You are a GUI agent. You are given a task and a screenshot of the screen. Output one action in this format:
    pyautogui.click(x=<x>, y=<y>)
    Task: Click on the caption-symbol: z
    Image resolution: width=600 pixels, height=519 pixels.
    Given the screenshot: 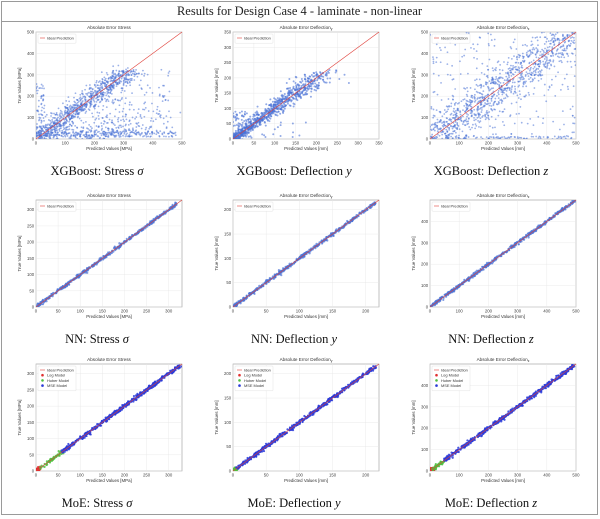 What is the action you would take?
    pyautogui.click(x=545, y=171)
    